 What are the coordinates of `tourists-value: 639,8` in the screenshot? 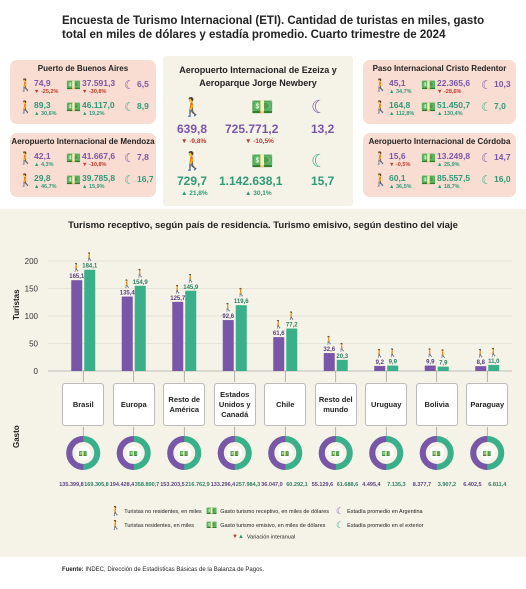 It's located at (192, 129).